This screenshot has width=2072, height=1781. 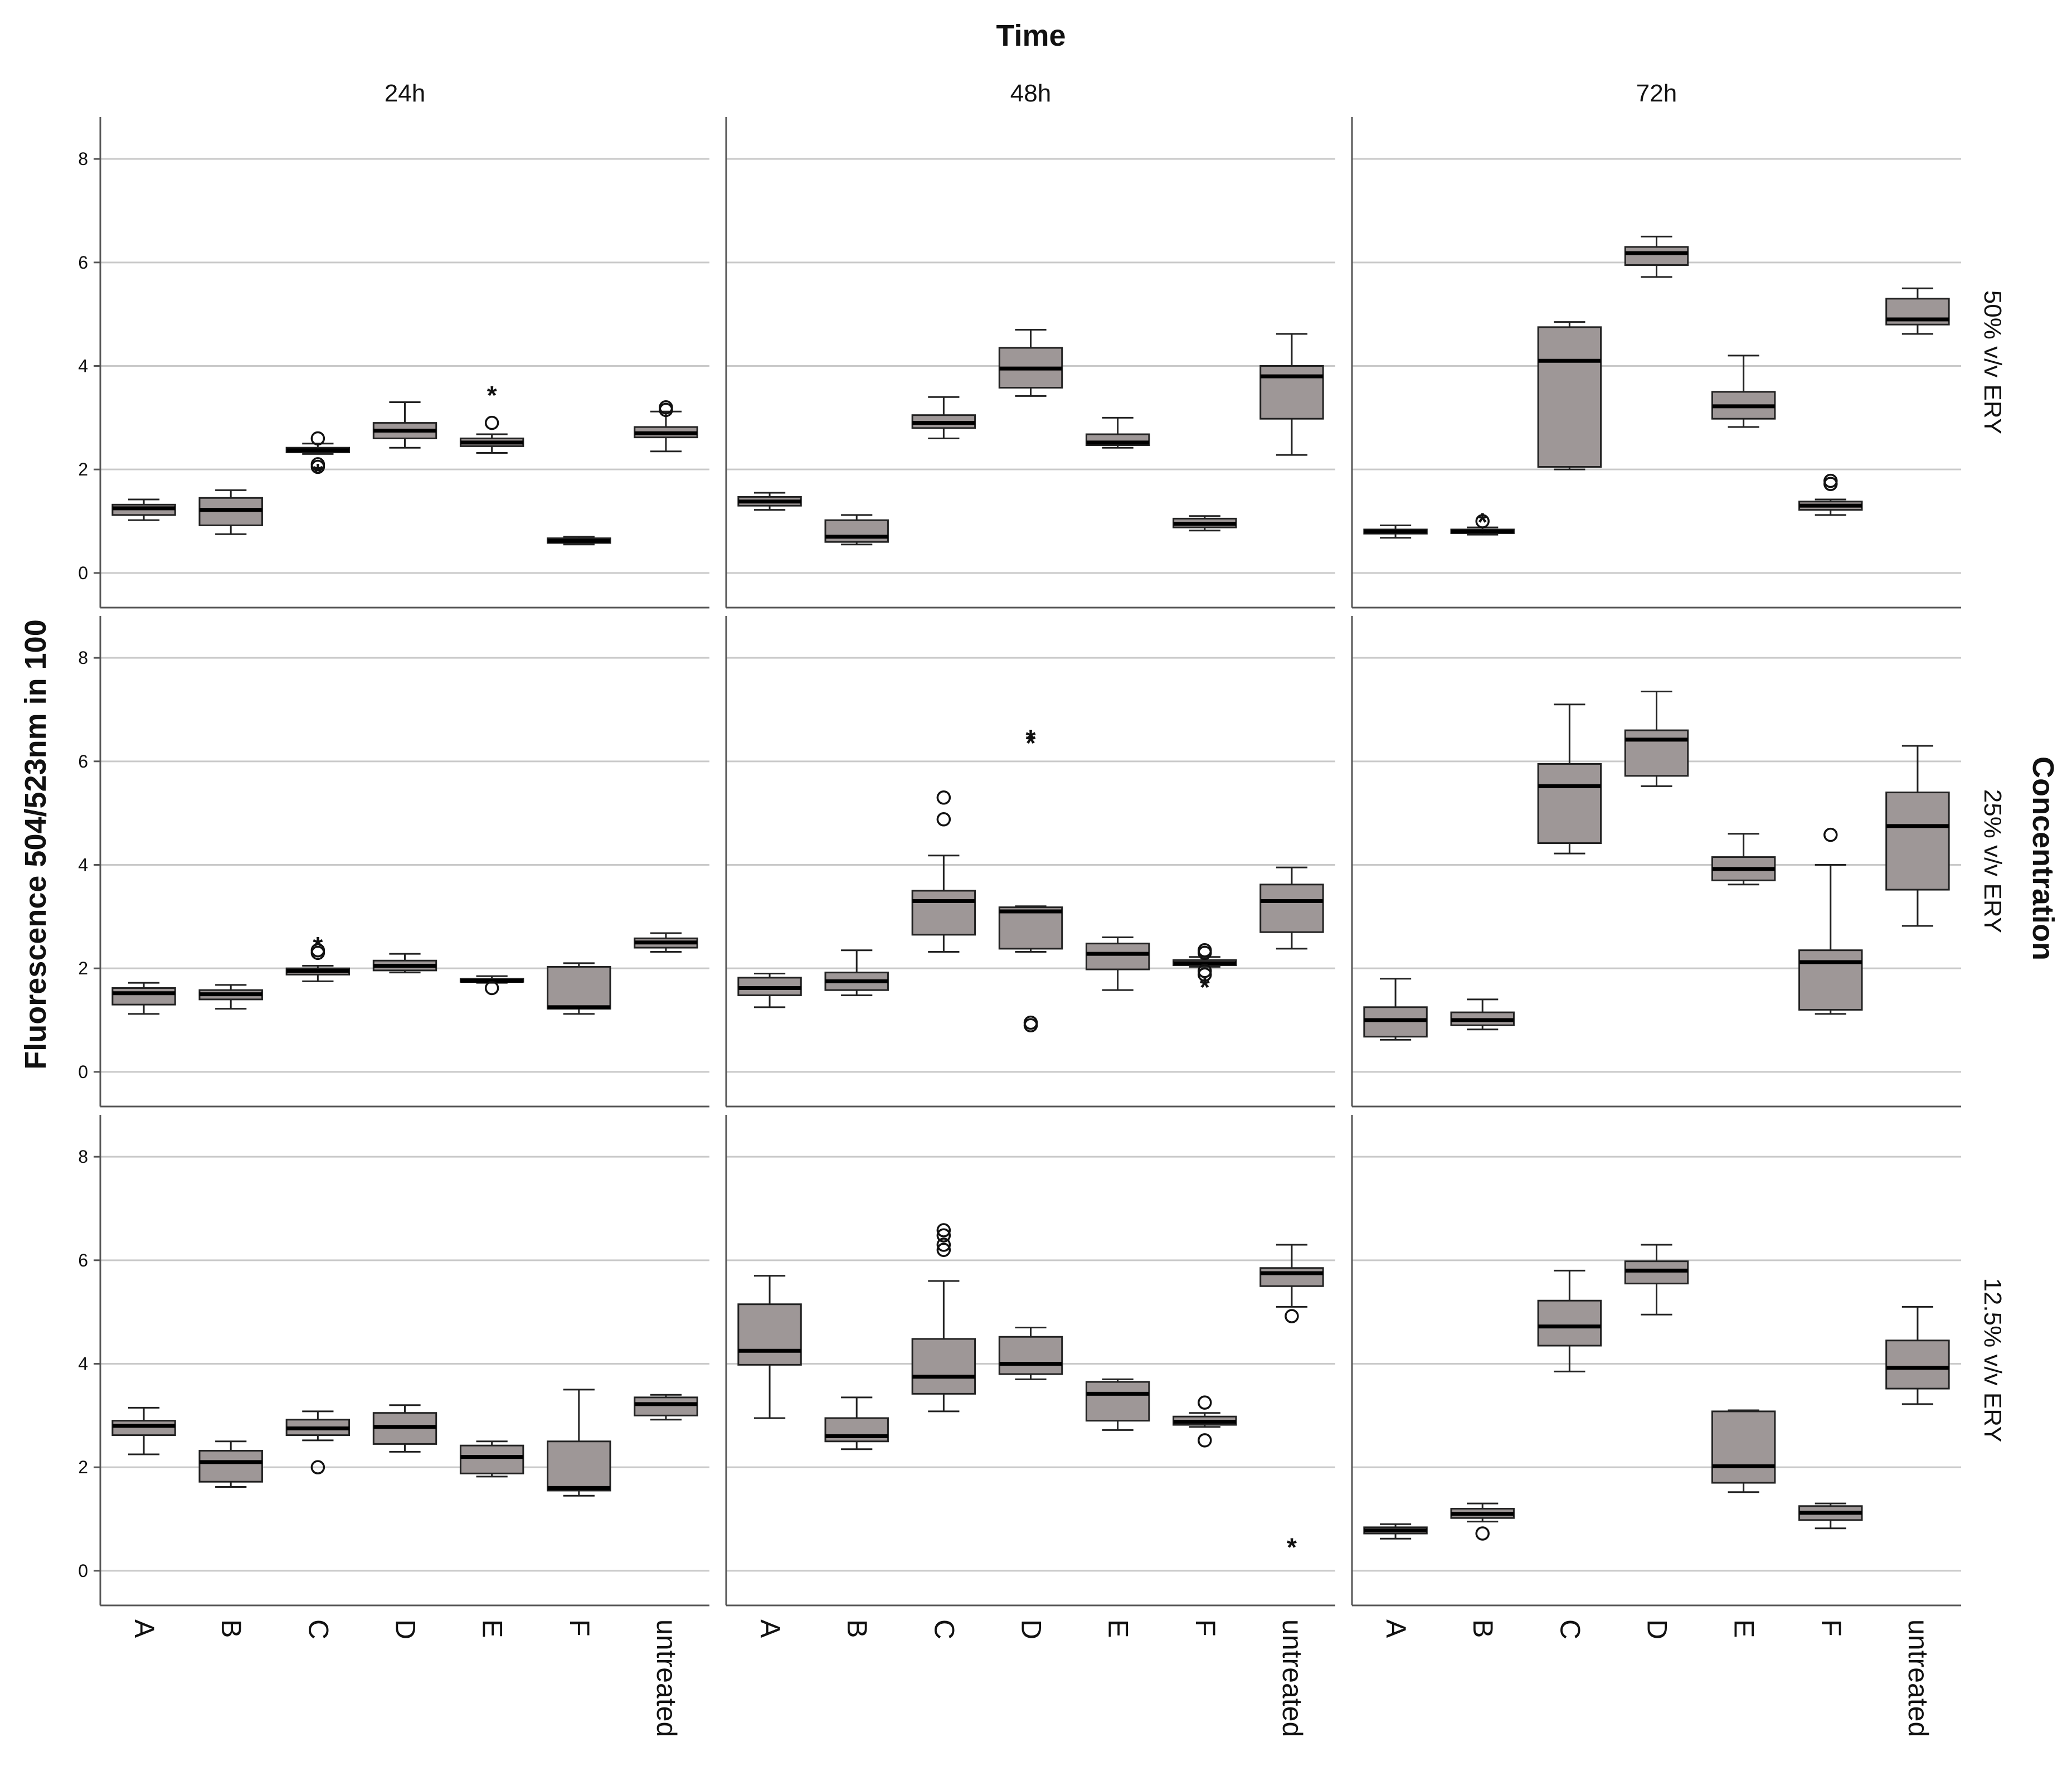 What do you see at coordinates (1030, 93) in the screenshot?
I see `column-label-48h: 48h` at bounding box center [1030, 93].